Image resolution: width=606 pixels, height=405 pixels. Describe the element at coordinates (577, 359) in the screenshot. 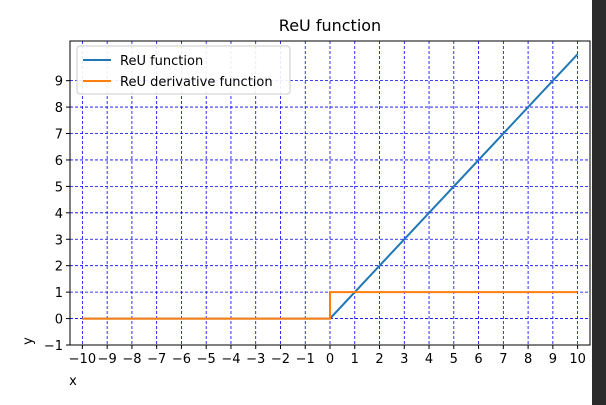

I see `x-tick-label: 10` at that location.